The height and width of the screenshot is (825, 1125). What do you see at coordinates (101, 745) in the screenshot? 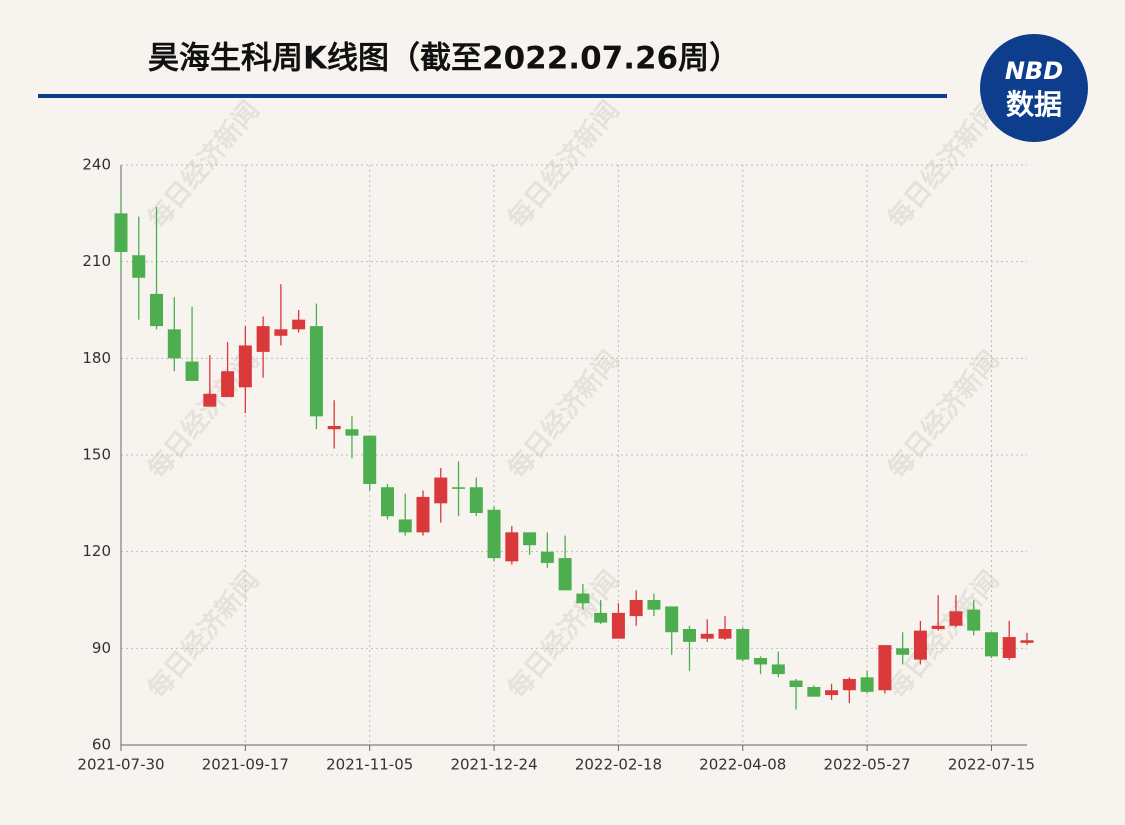
I see `y-tick-label: 60` at bounding box center [101, 745].